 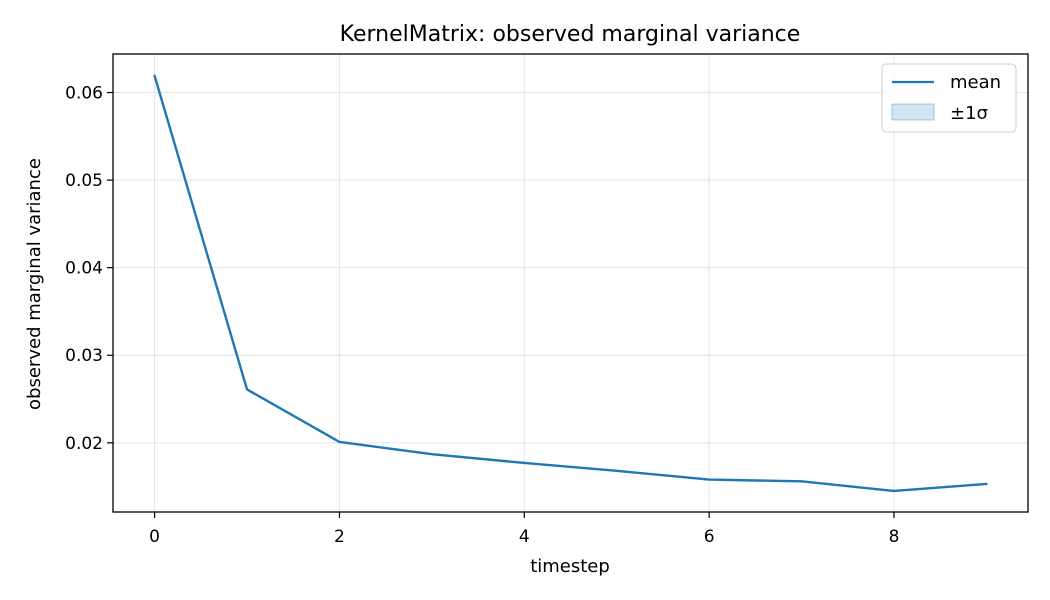 I want to click on y-axis-ticks: 0.02 0.03 0.04 0.05 0.06, so click(x=89, y=269).